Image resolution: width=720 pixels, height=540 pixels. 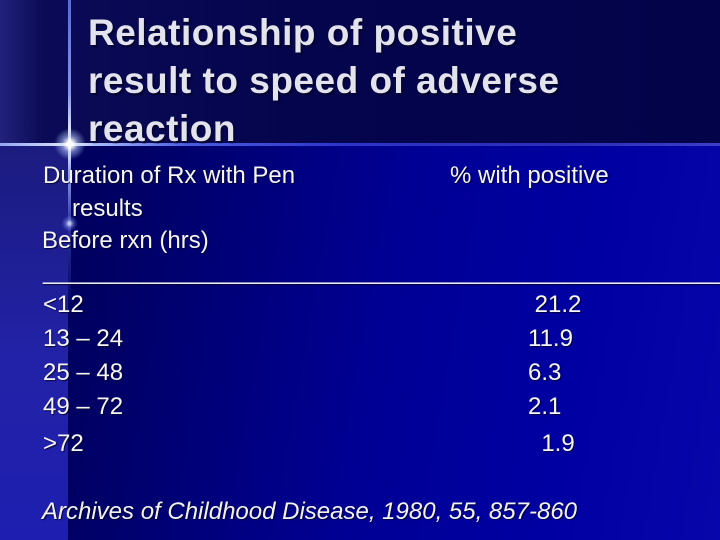 I want to click on column-header-duration-line1: Duration of Rx with Pen, so click(x=169, y=175).